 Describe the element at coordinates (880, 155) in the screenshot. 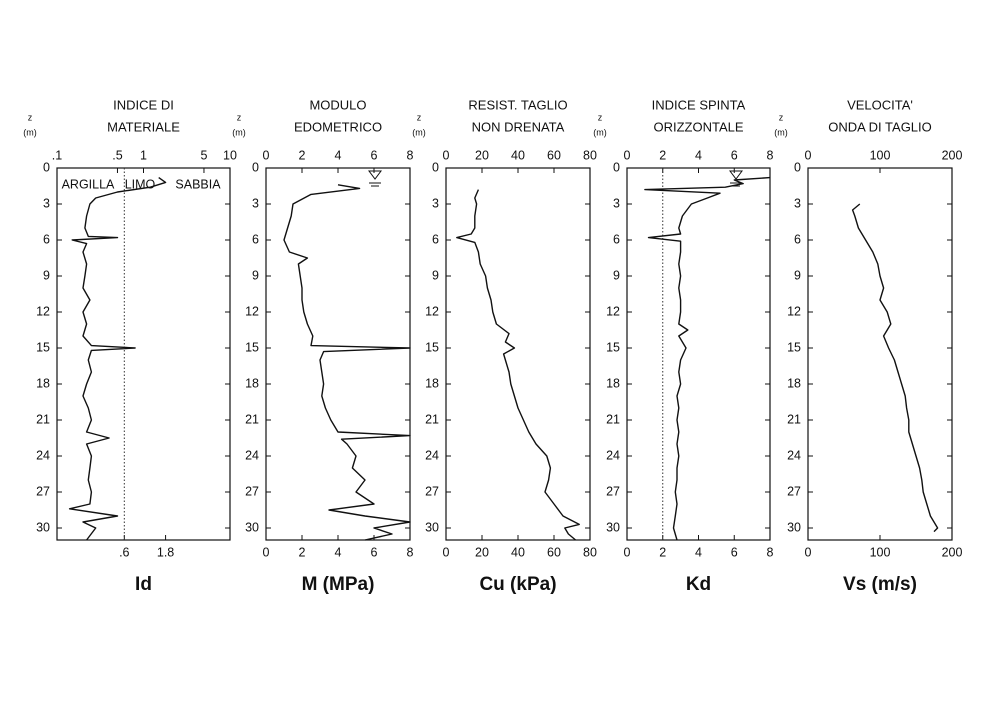

I see `x-tick-label: 100` at that location.